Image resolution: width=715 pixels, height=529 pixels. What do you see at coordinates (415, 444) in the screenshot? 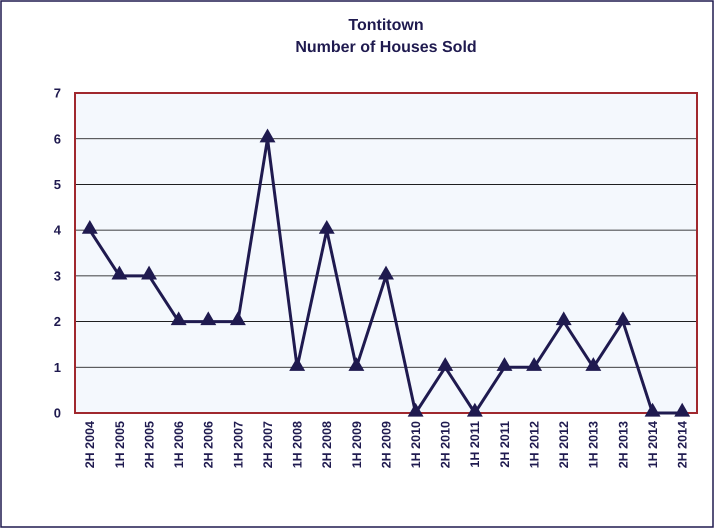
I see `x-tick-label: 1H 2010` at bounding box center [415, 444].